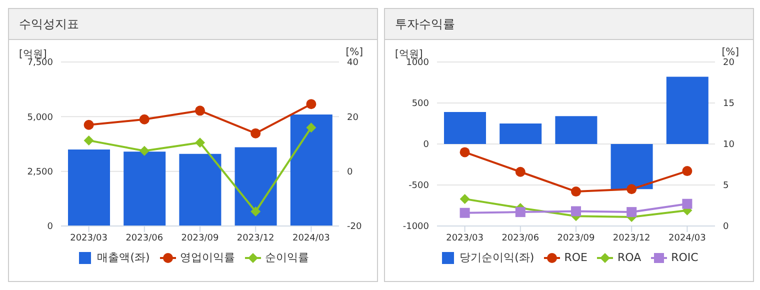 Image resolution: width=760 pixels, height=290 pixels. What do you see at coordinates (207, 257) in the screenshot?
I see `legend-label: 영업이익률` at bounding box center [207, 257].